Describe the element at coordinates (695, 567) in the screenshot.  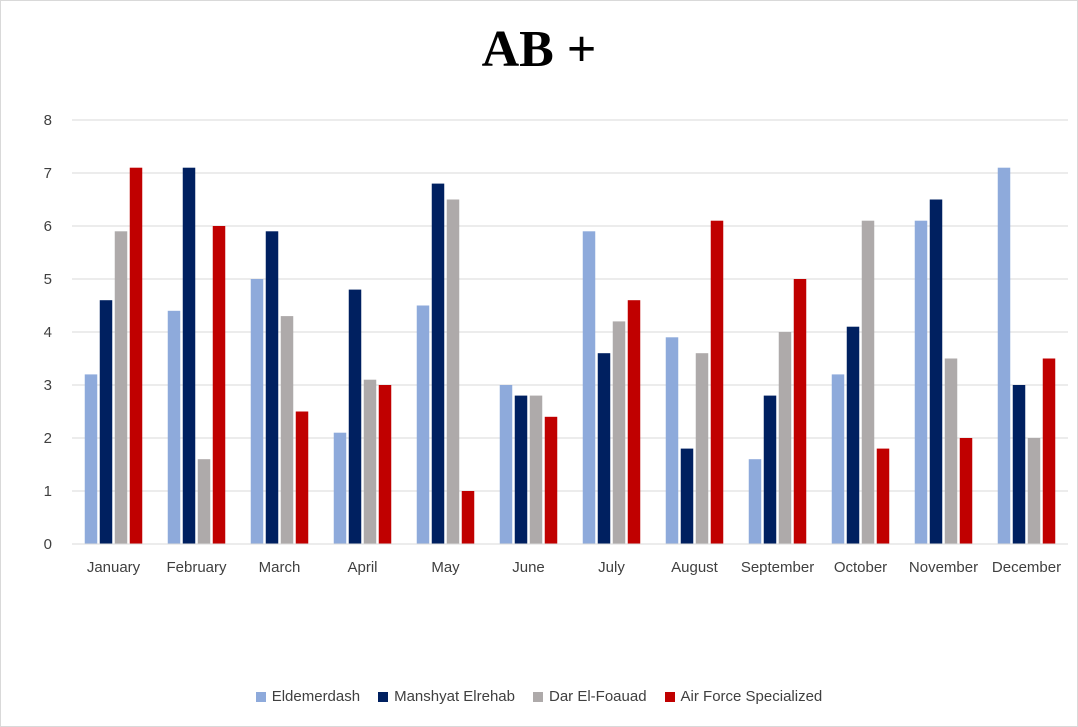
I see `x-tick-label: August` at that location.